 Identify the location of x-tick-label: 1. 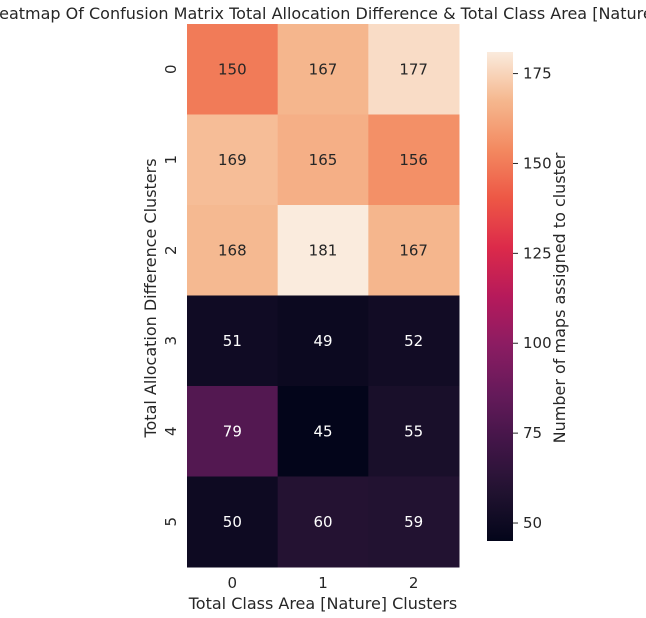
(323, 583).